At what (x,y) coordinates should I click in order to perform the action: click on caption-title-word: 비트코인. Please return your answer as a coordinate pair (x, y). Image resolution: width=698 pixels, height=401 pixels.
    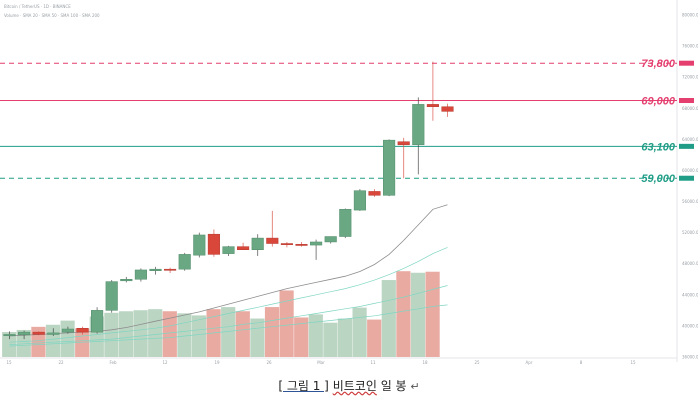
    Looking at the image, I should click on (354, 386).